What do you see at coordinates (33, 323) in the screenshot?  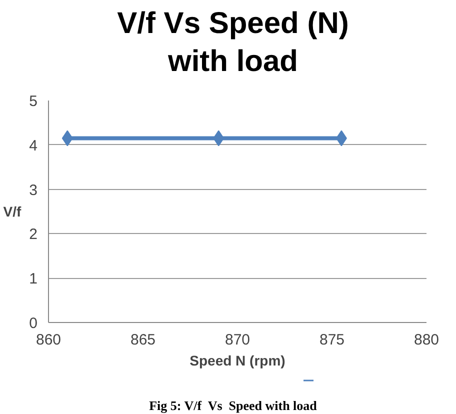 I see `y-tick-label: 0` at bounding box center [33, 323].